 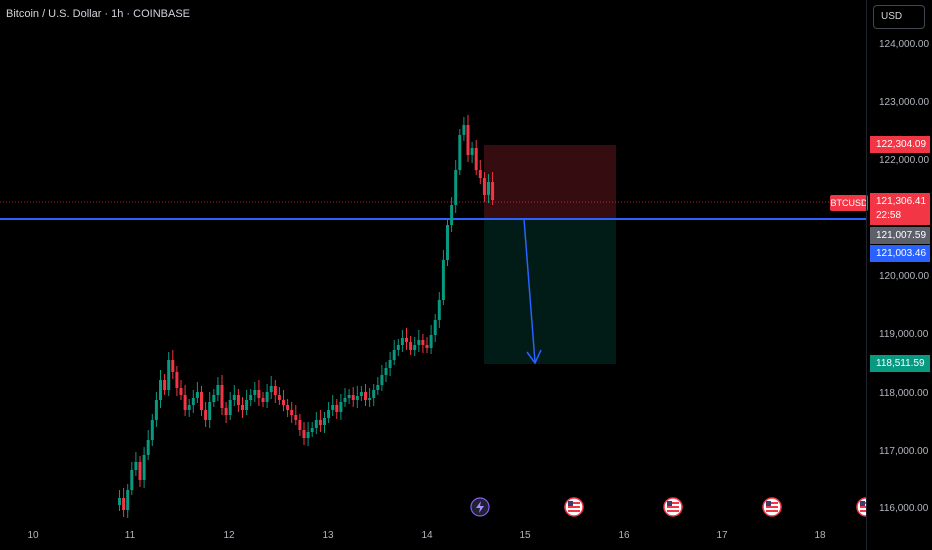 What do you see at coordinates (529, 290) in the screenshot?
I see `trend-arrow` at bounding box center [529, 290].